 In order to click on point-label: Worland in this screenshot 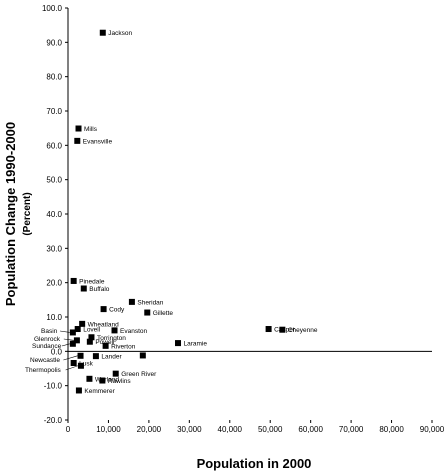, I will do `click(107, 379)`.